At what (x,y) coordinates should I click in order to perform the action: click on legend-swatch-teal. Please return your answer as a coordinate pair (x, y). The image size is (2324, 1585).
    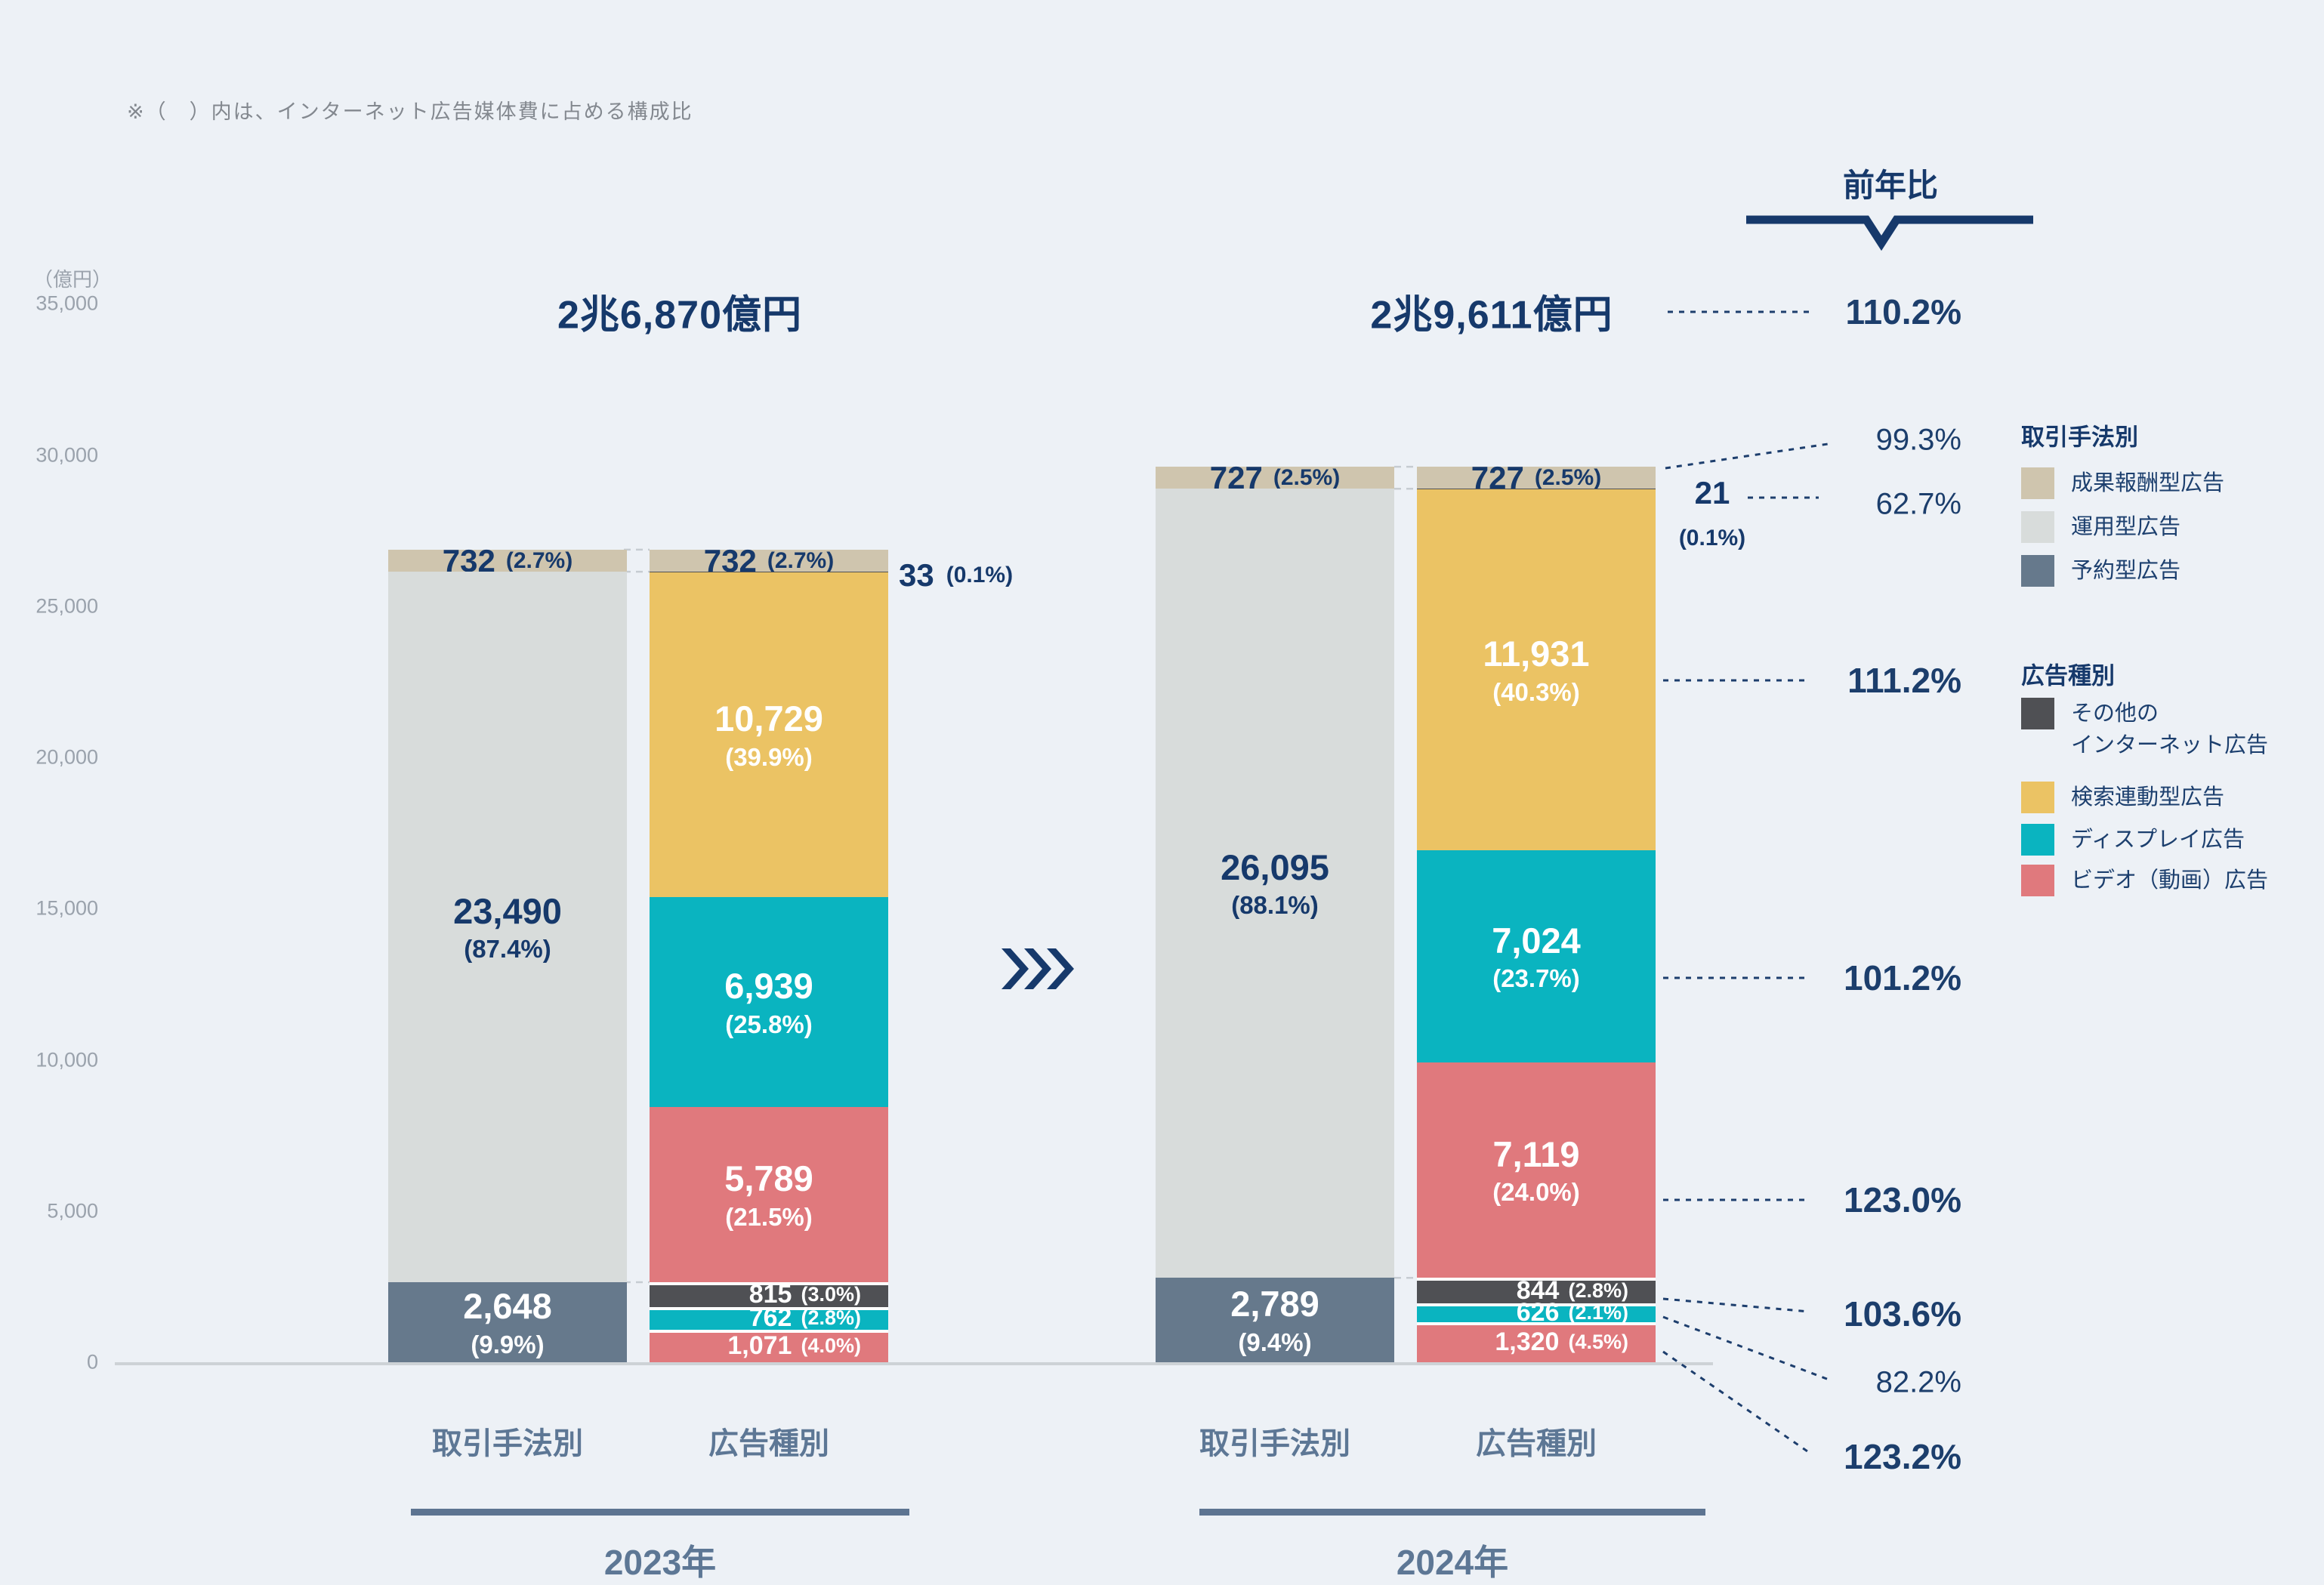
    Looking at the image, I should click on (2037, 840).